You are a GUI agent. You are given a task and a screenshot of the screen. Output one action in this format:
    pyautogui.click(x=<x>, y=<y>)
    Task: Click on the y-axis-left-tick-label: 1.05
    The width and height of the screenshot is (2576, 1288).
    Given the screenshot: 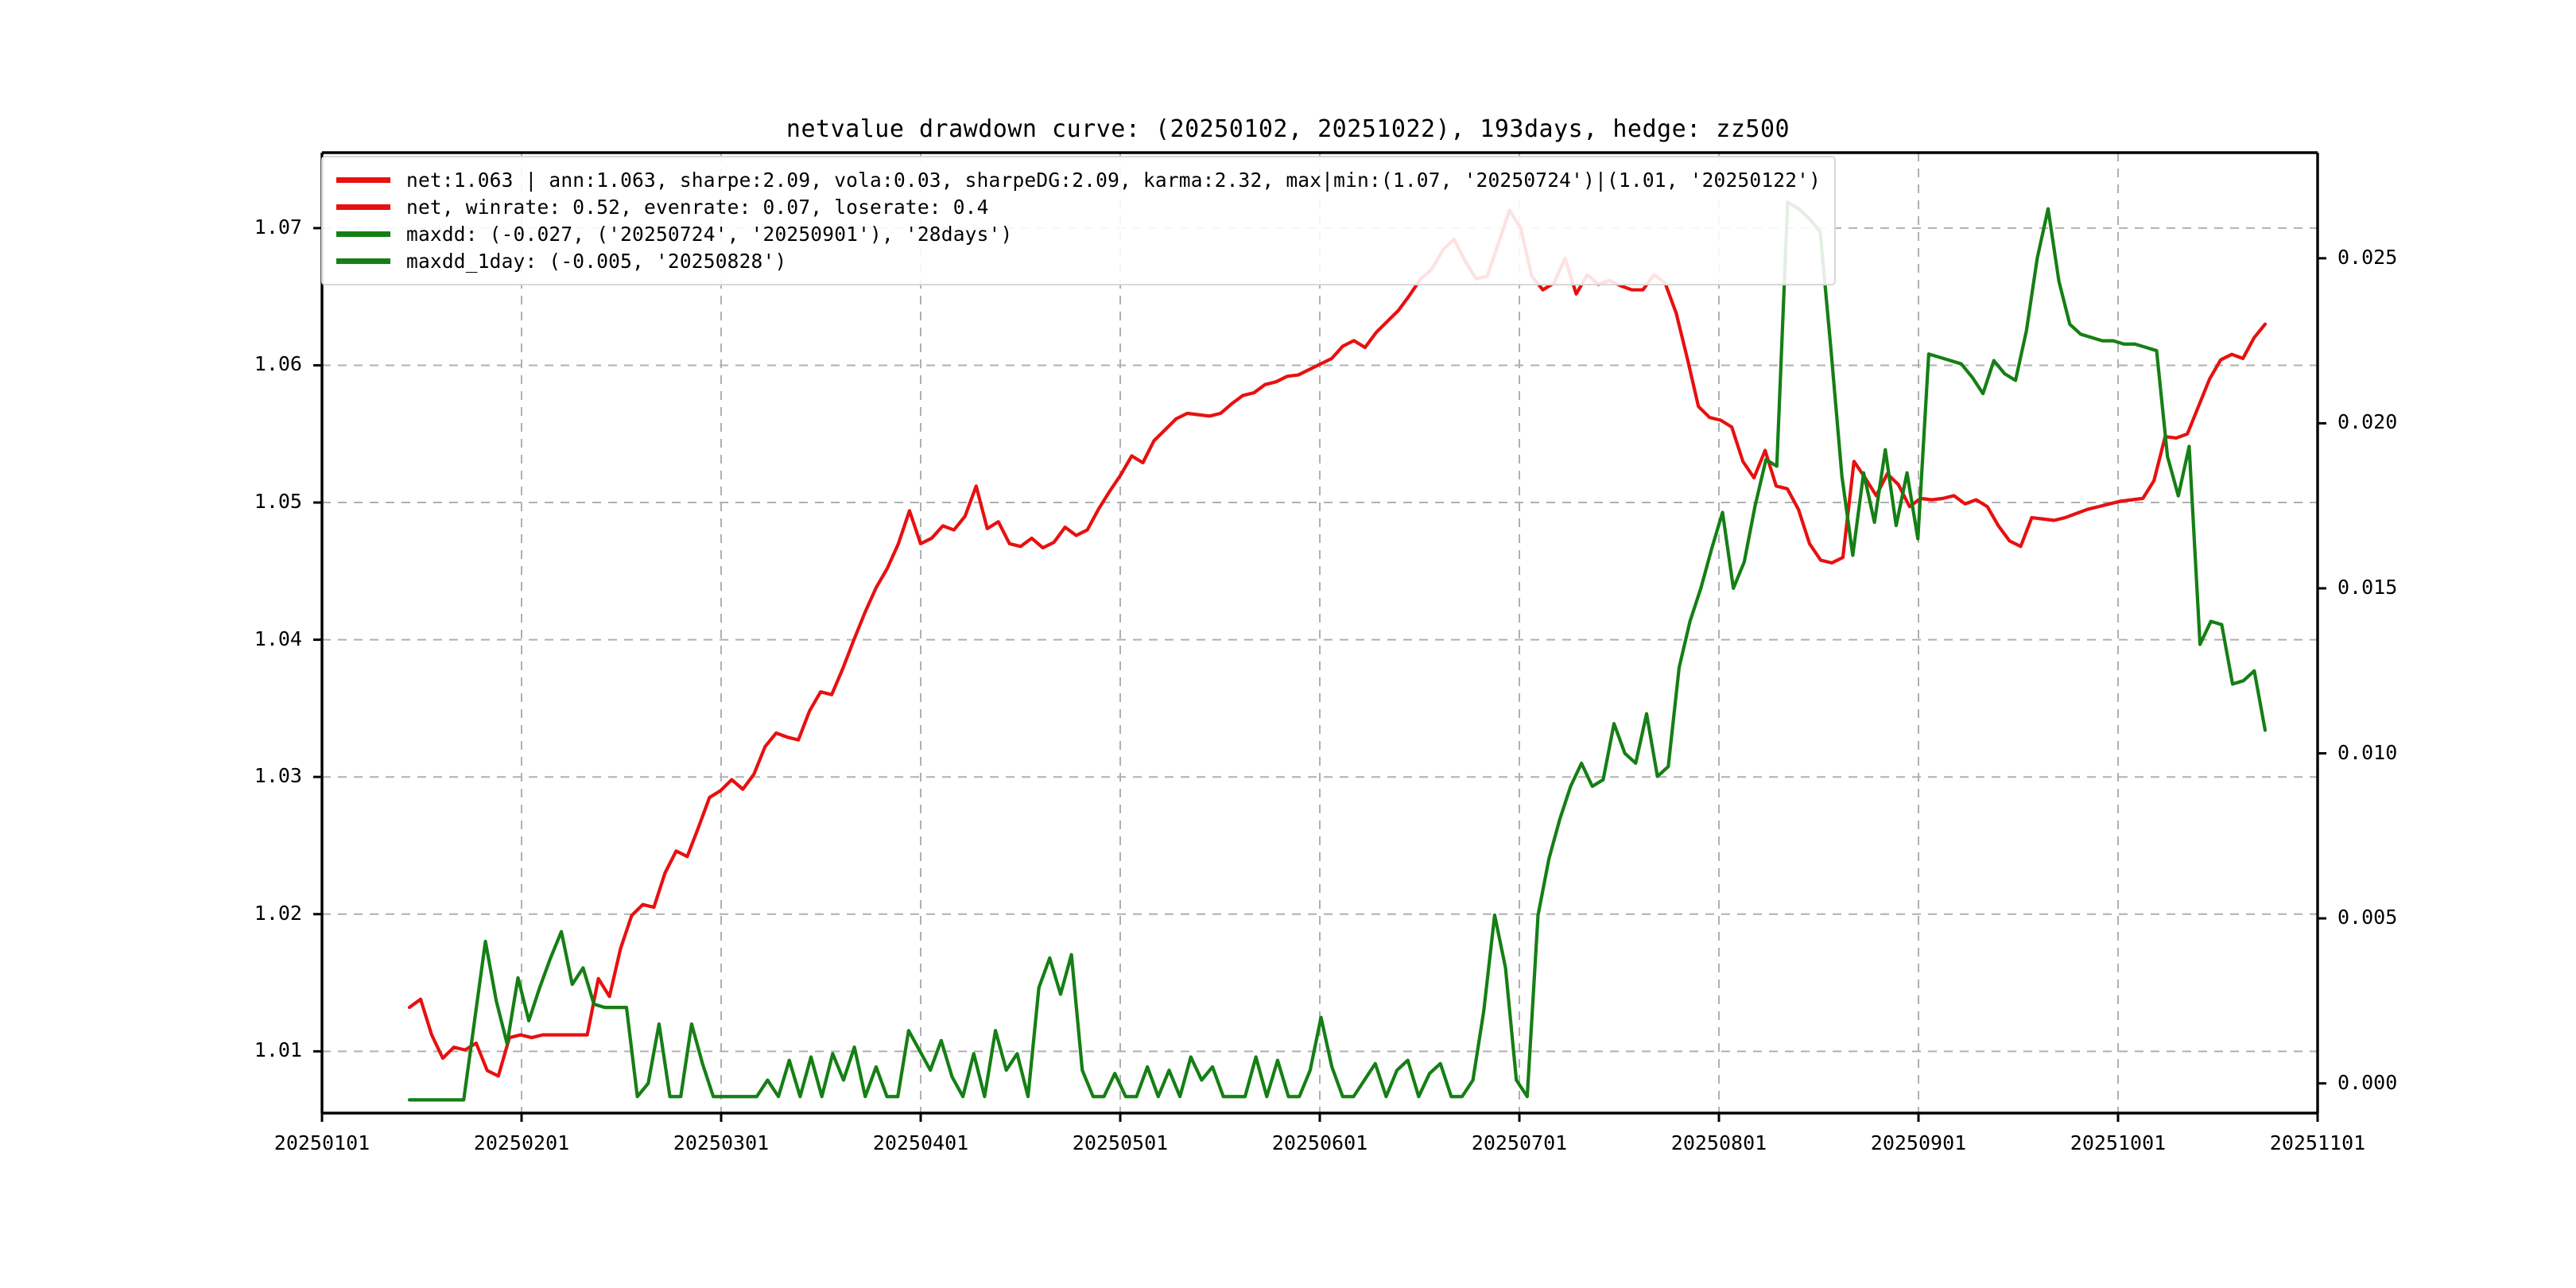 What is the action you would take?
    pyautogui.click(x=278, y=502)
    